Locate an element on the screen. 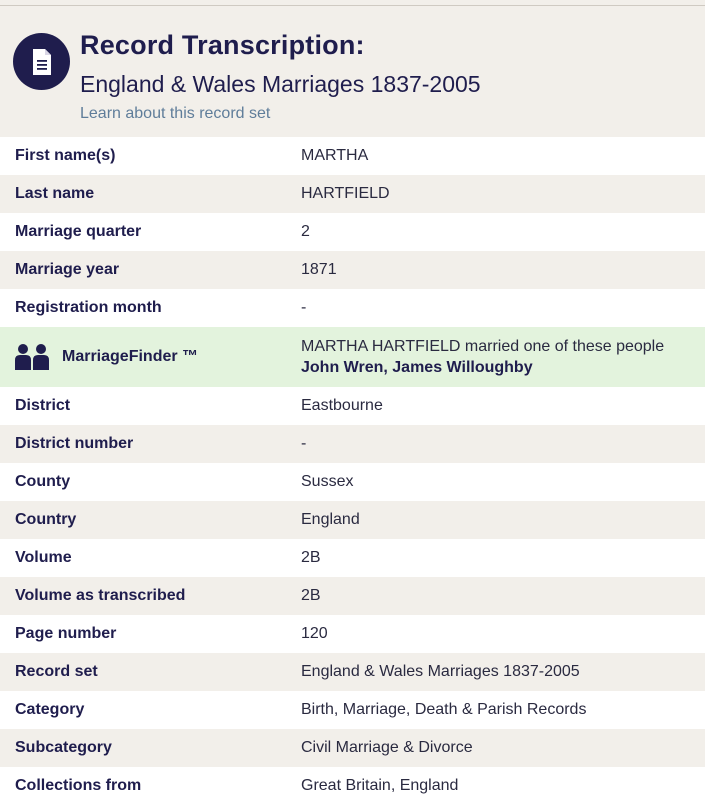 The width and height of the screenshot is (705, 805). field-row-collections-from: Collections from Great Britain, England is located at coordinates (352, 786).